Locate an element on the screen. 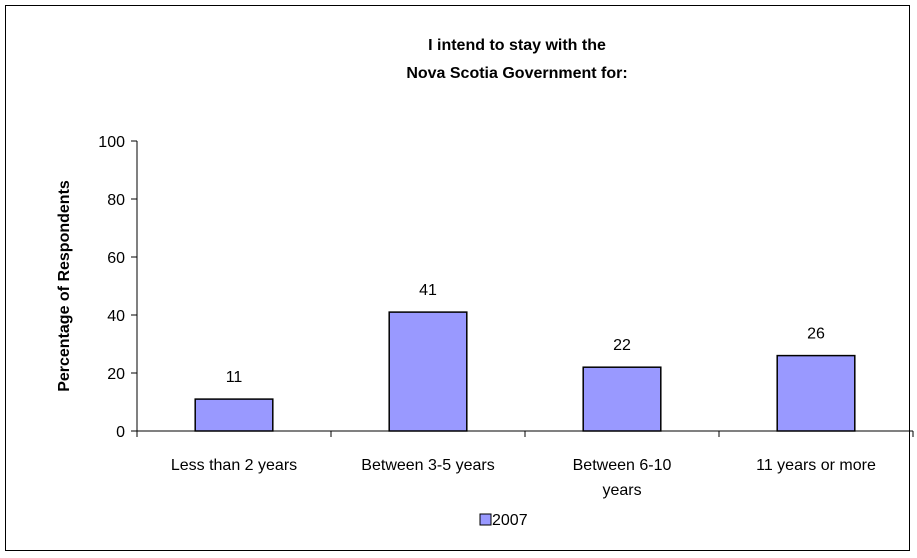 The height and width of the screenshot is (558, 917). x-tick-label: years is located at coordinates (621, 490).